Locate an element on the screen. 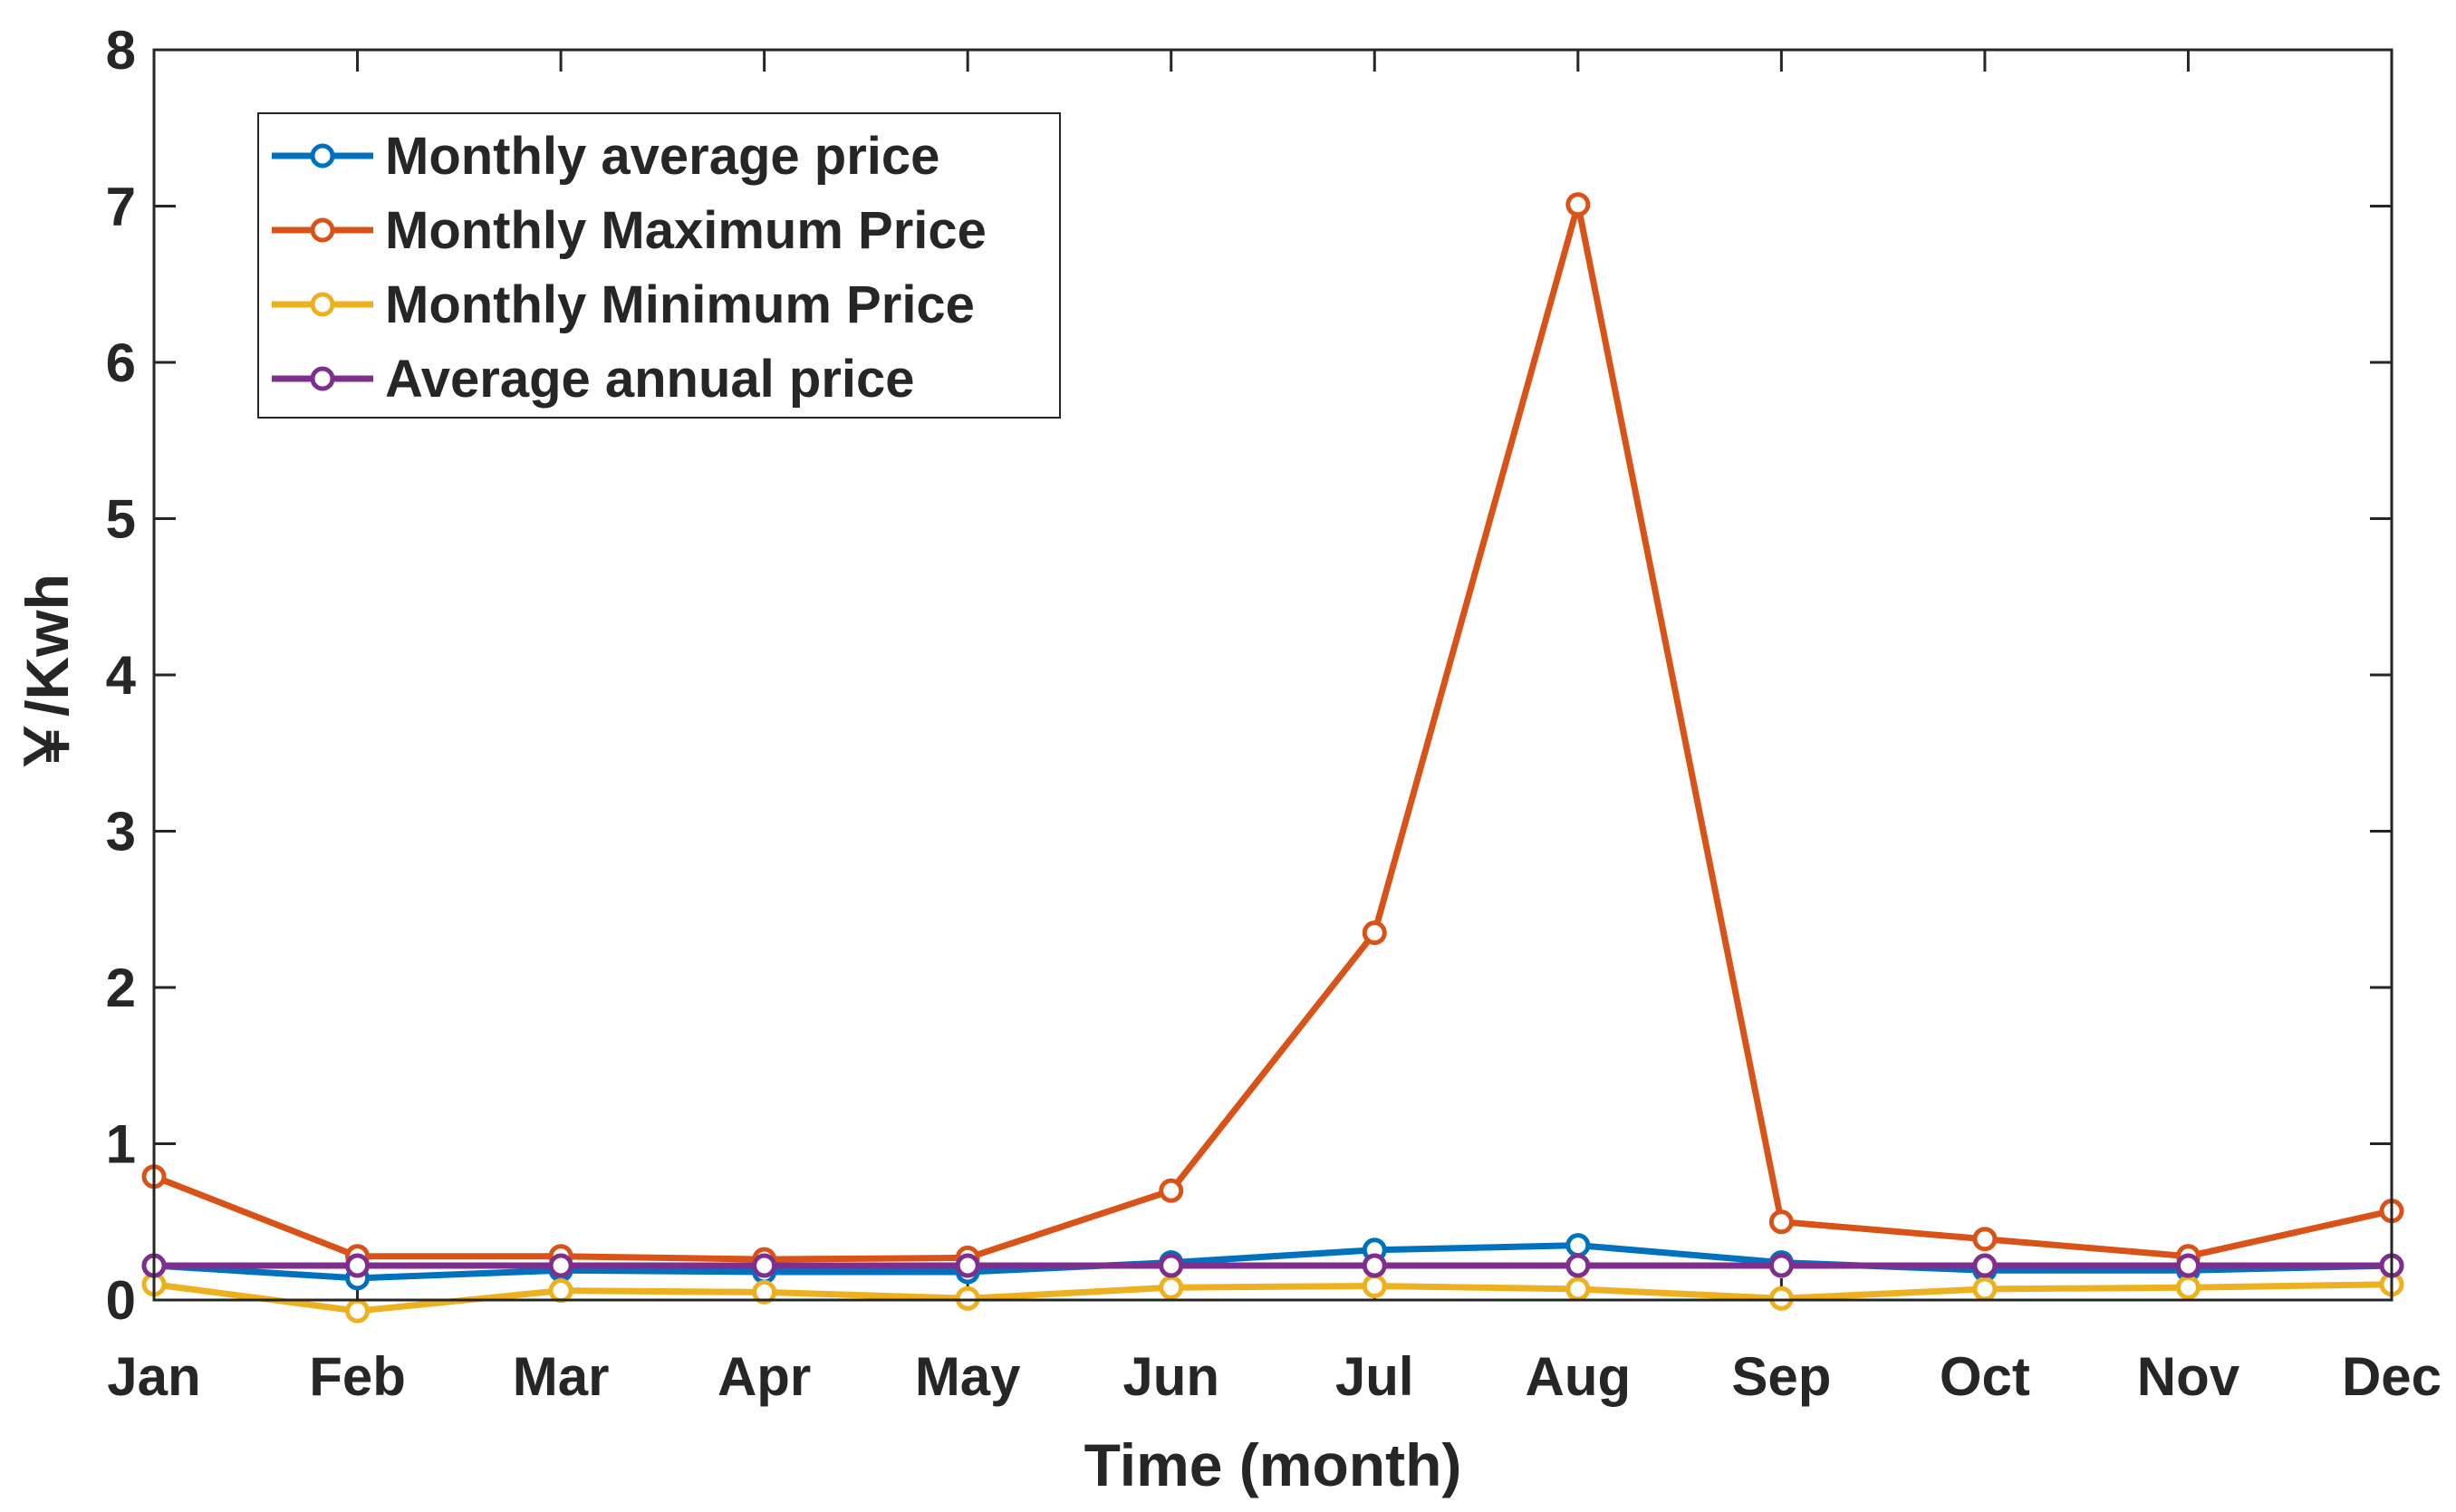 This screenshot has height=1512, width=2456. legend-marker-minimum is located at coordinates (322, 304).